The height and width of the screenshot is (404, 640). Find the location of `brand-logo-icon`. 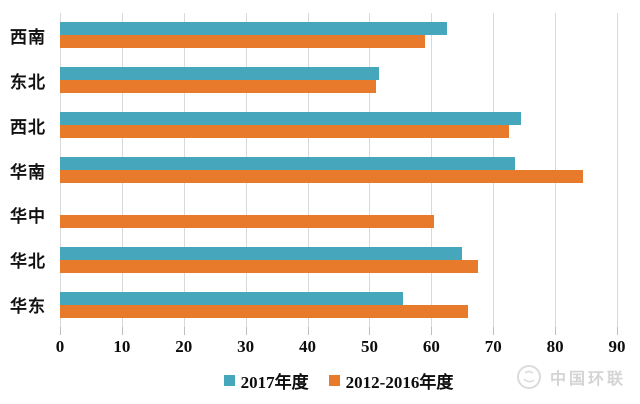

brand-logo-icon is located at coordinates (528, 377).